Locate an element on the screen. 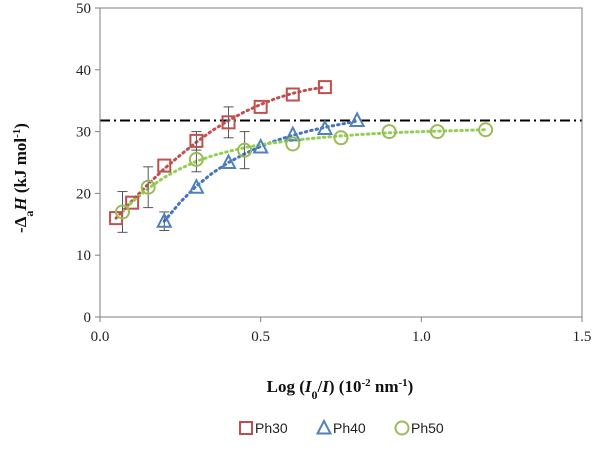 This screenshot has width=594, height=451. series-ph40 is located at coordinates (261, 169).